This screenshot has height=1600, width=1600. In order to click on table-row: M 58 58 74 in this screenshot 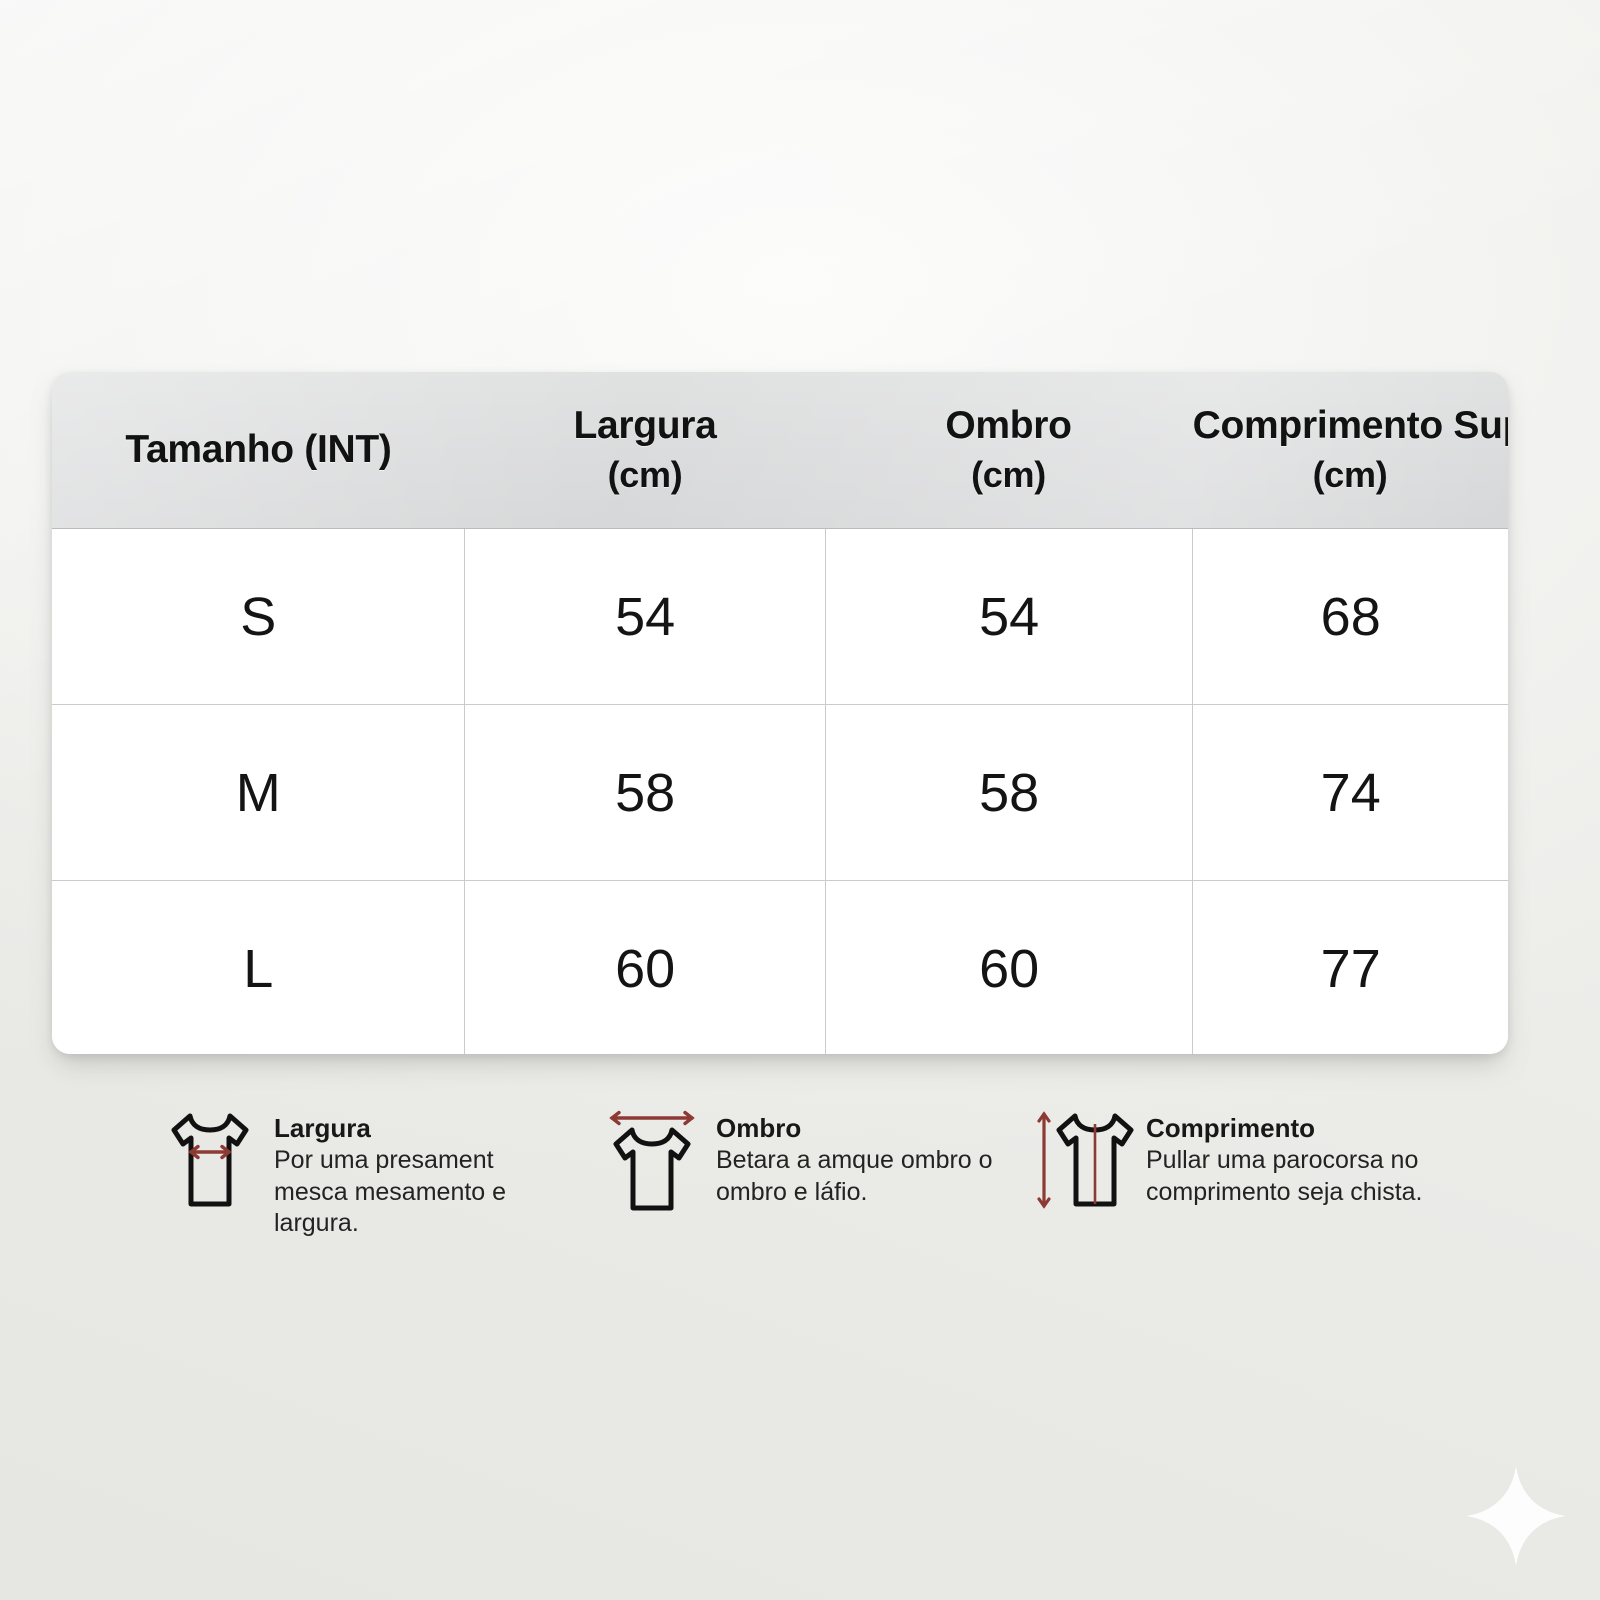, I will do `click(780, 792)`.